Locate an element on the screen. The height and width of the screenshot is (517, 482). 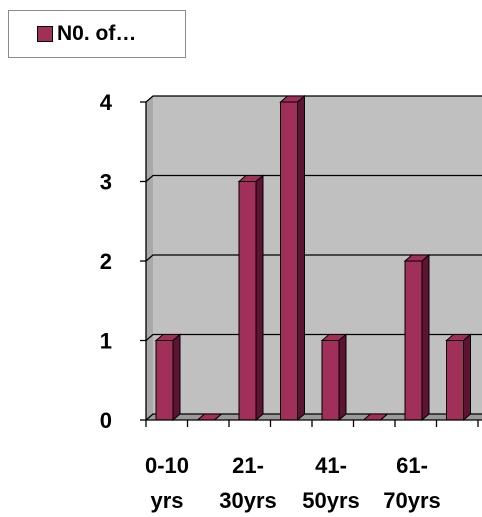
y-tick-labels: 0 1 2 3 4 is located at coordinates (106, 261).